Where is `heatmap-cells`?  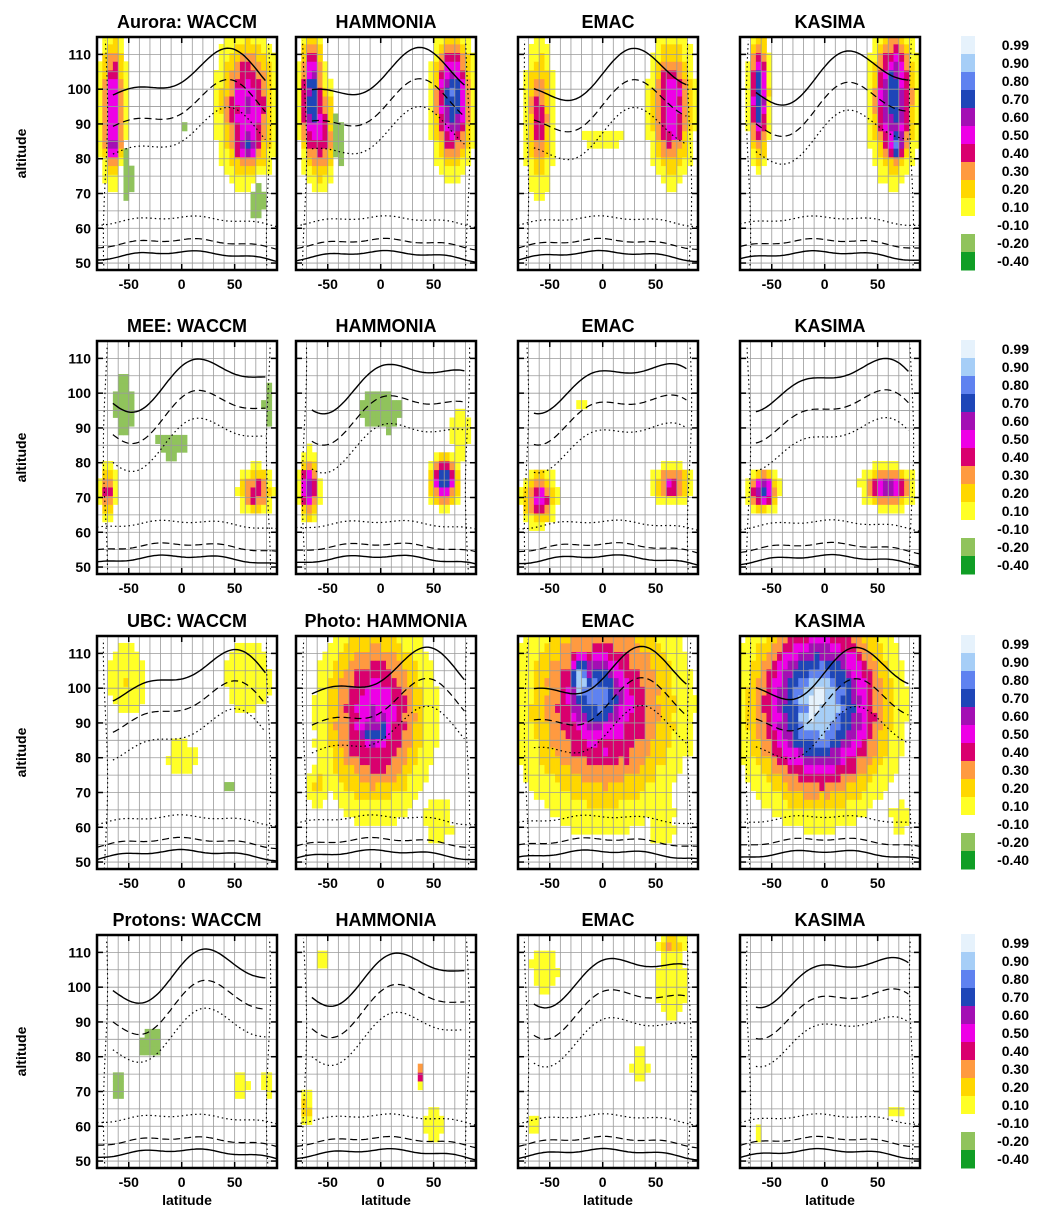 heatmap-cells is located at coordinates (608, 740).